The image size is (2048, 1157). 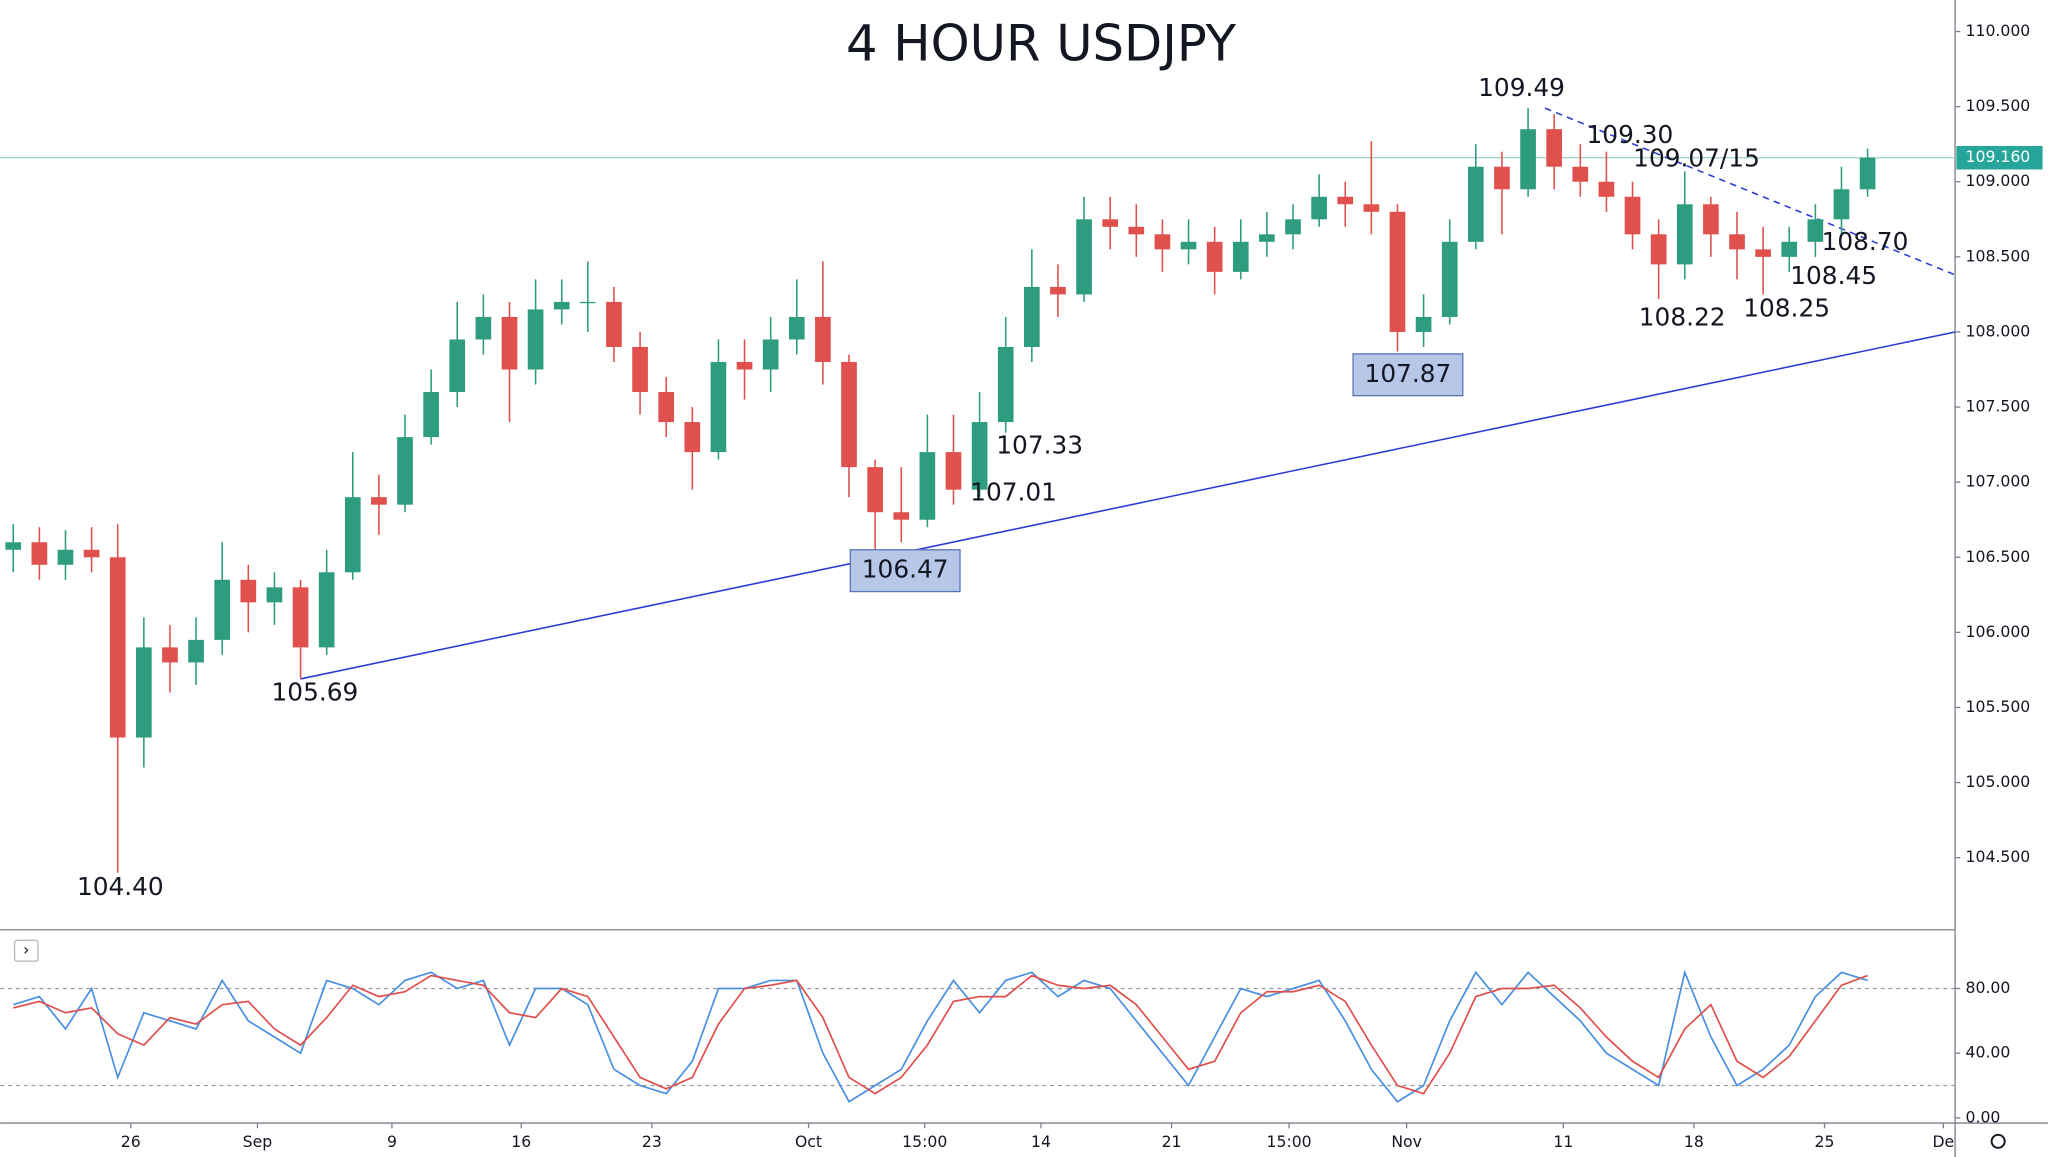 What do you see at coordinates (1521, 87) in the screenshot?
I see `annotation: 109.49` at bounding box center [1521, 87].